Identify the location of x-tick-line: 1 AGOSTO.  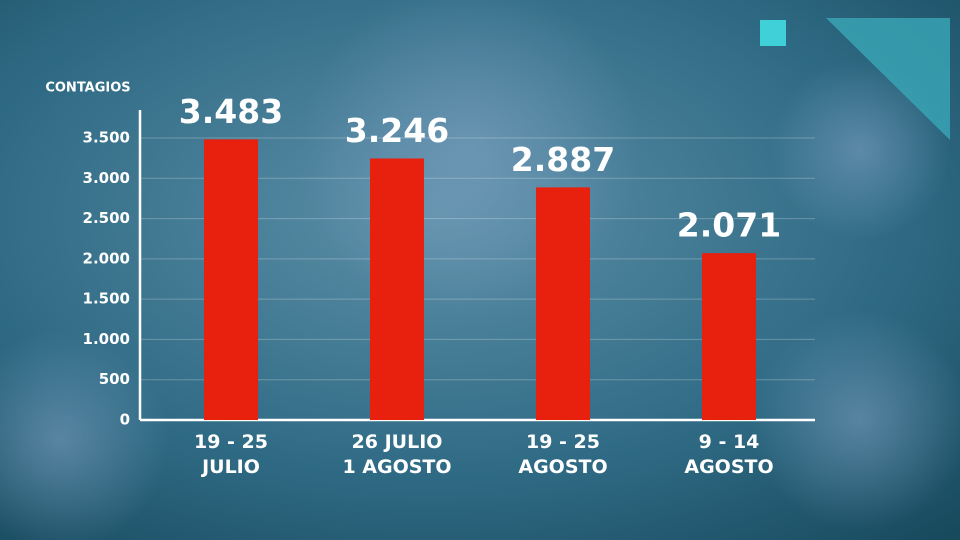
(396, 467).